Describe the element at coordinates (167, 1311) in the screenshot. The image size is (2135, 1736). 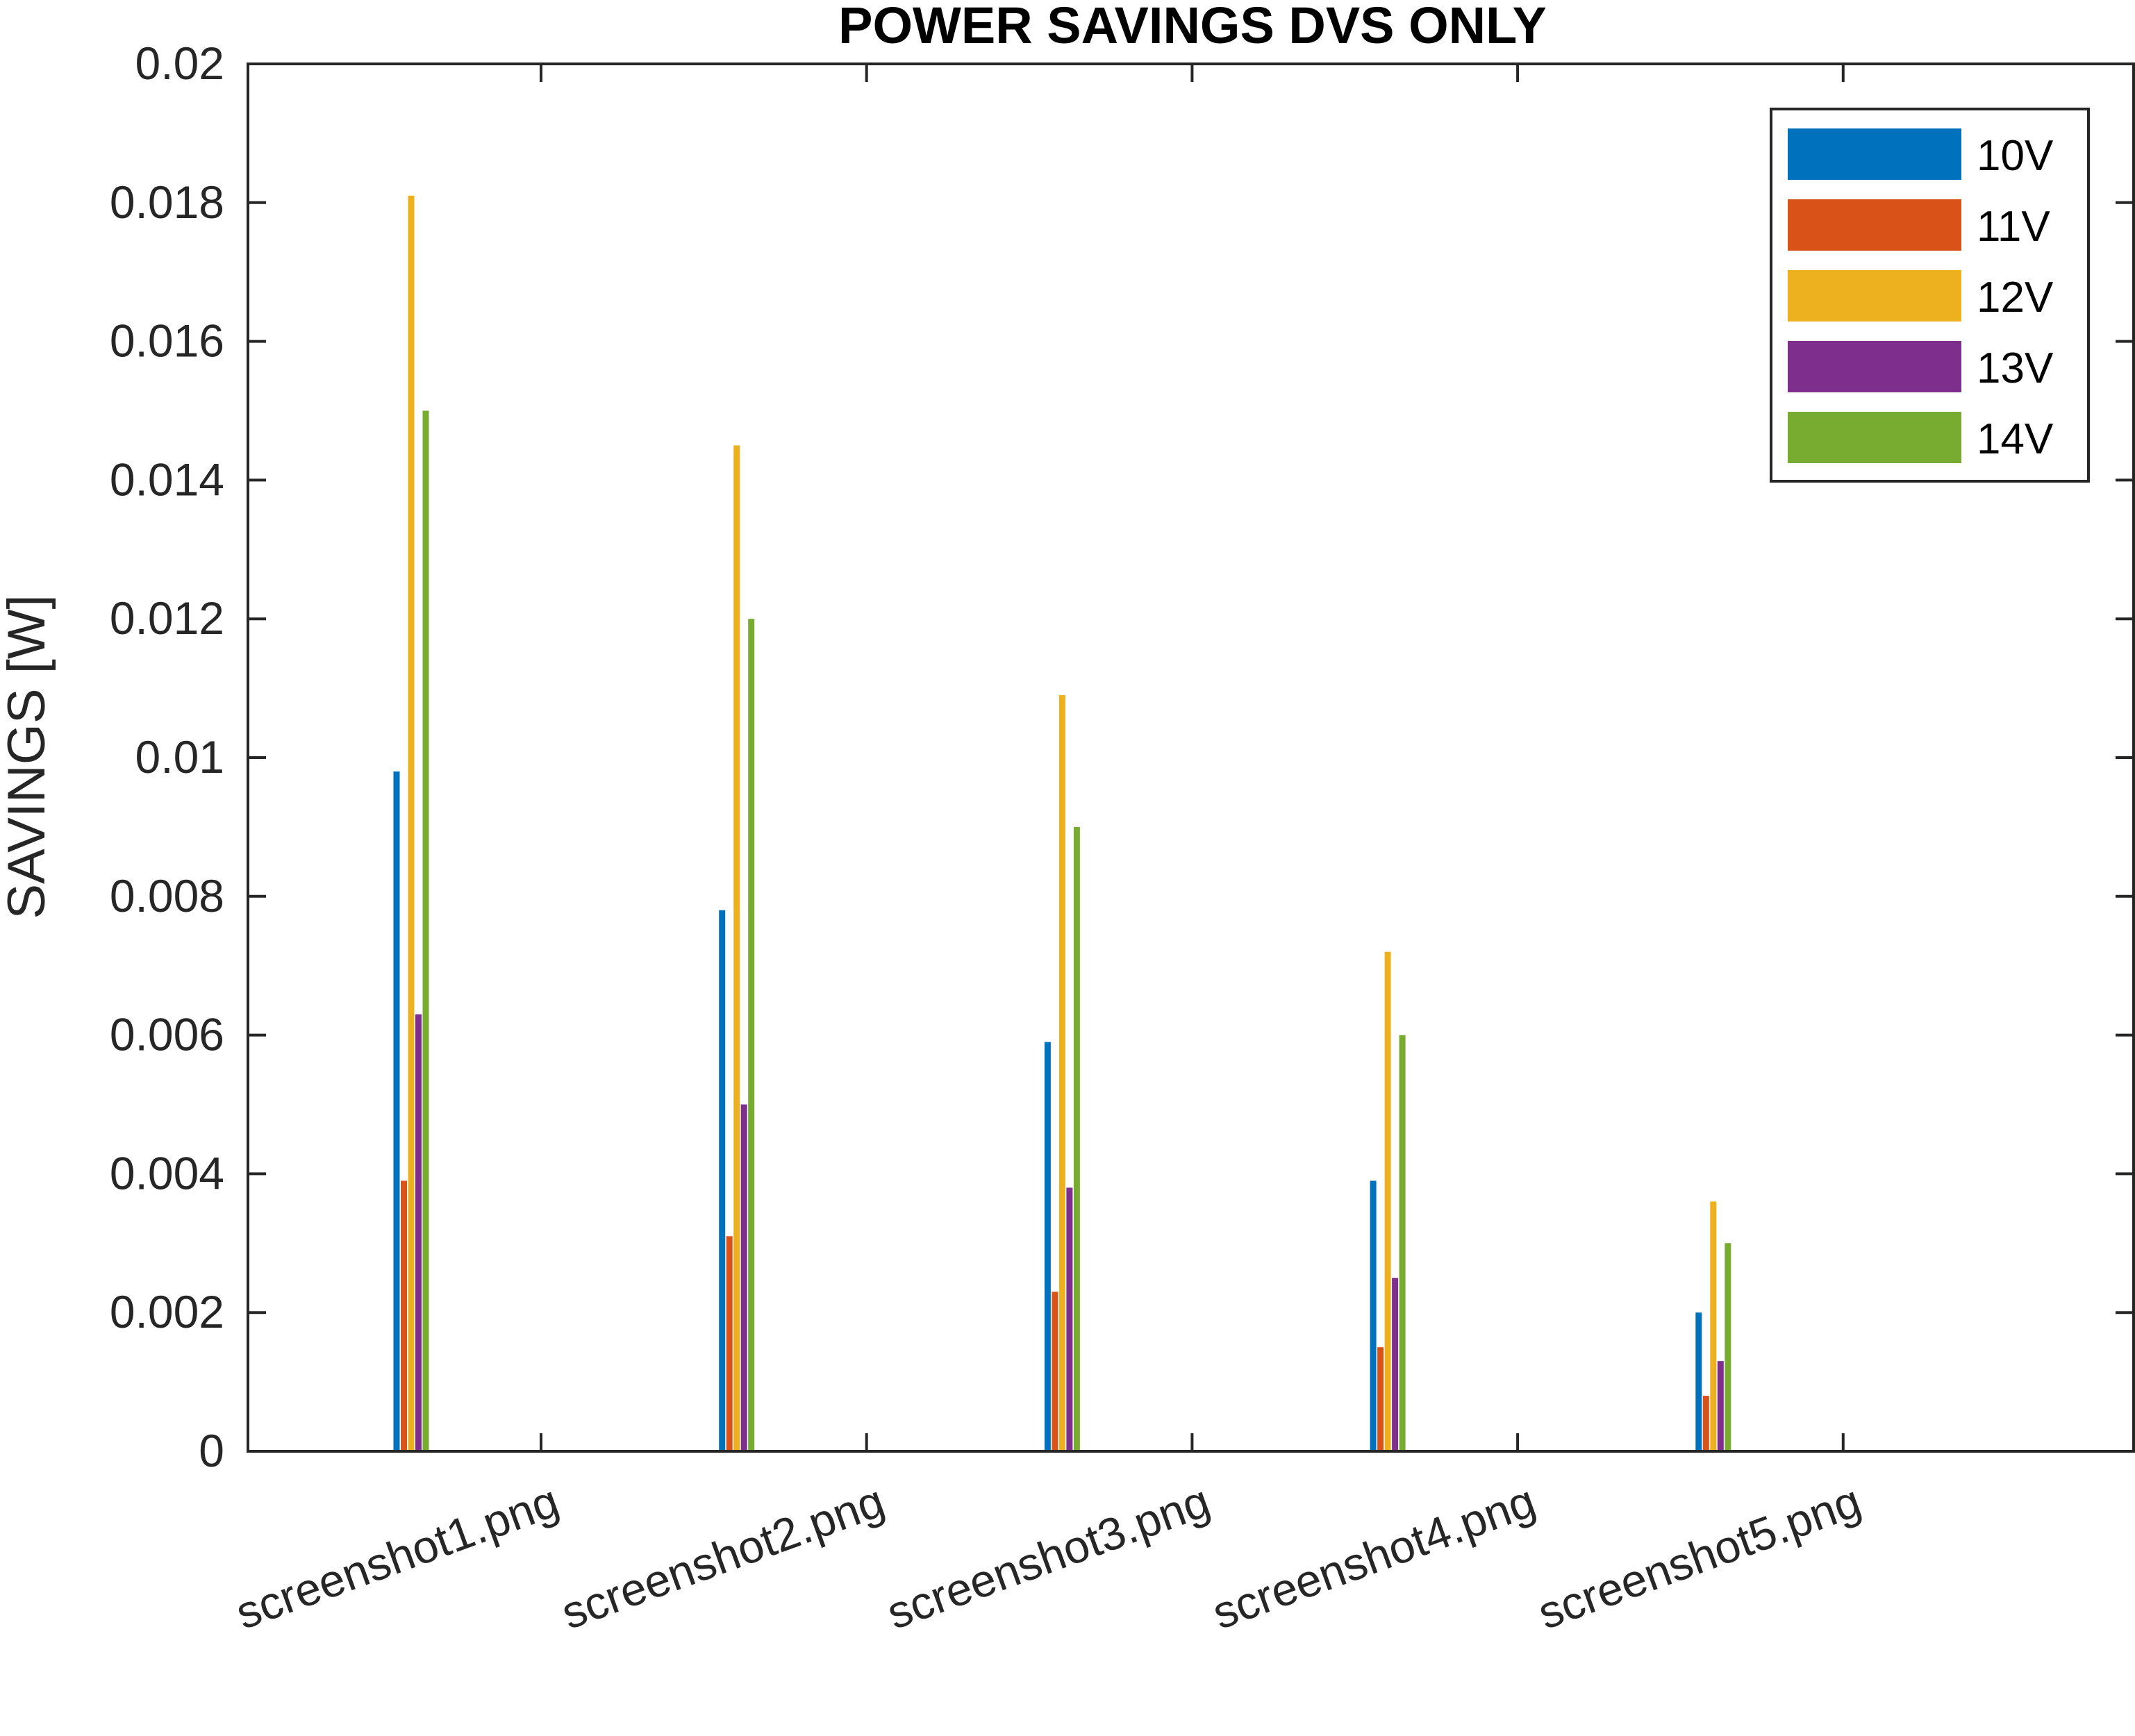
I see `y-tick-label: 0.002` at that location.